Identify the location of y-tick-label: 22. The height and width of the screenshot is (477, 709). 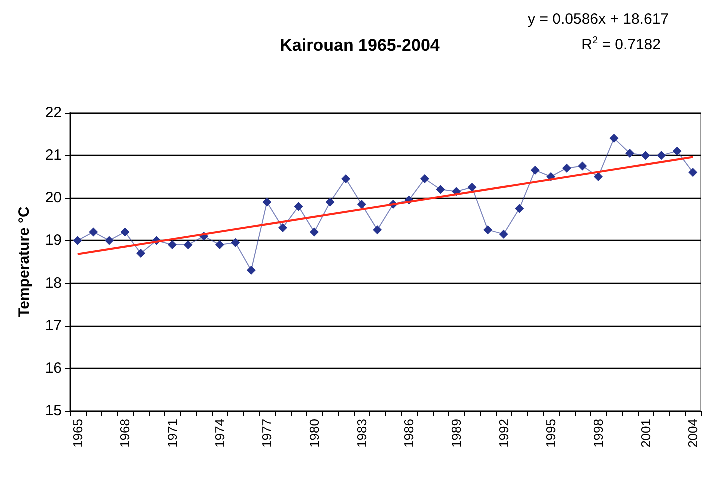
(53, 113).